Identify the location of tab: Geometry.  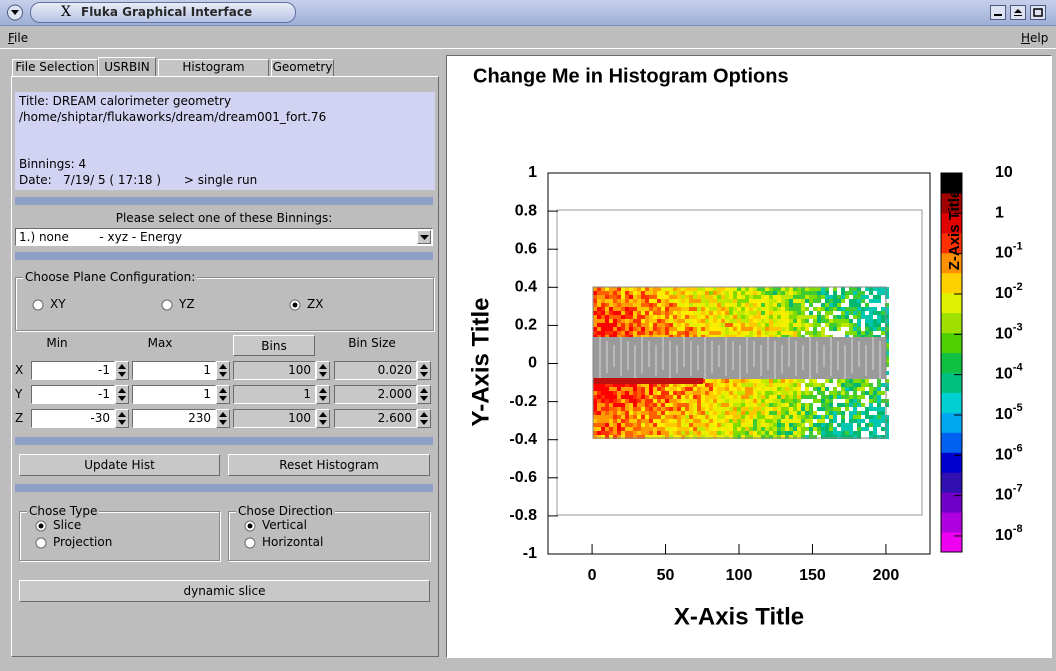
(302, 67).